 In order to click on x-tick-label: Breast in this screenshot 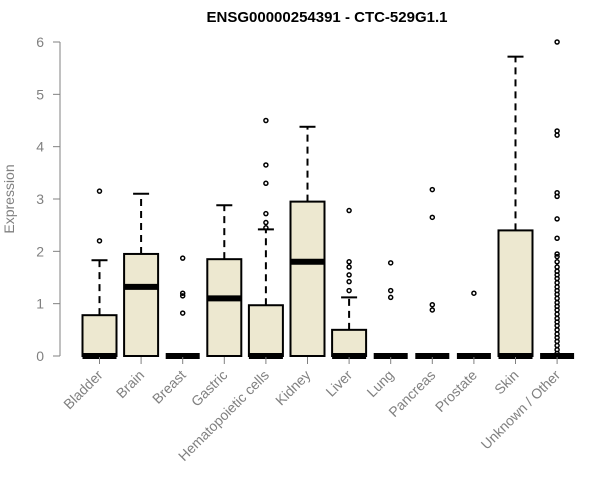, I will do `click(169, 387)`.